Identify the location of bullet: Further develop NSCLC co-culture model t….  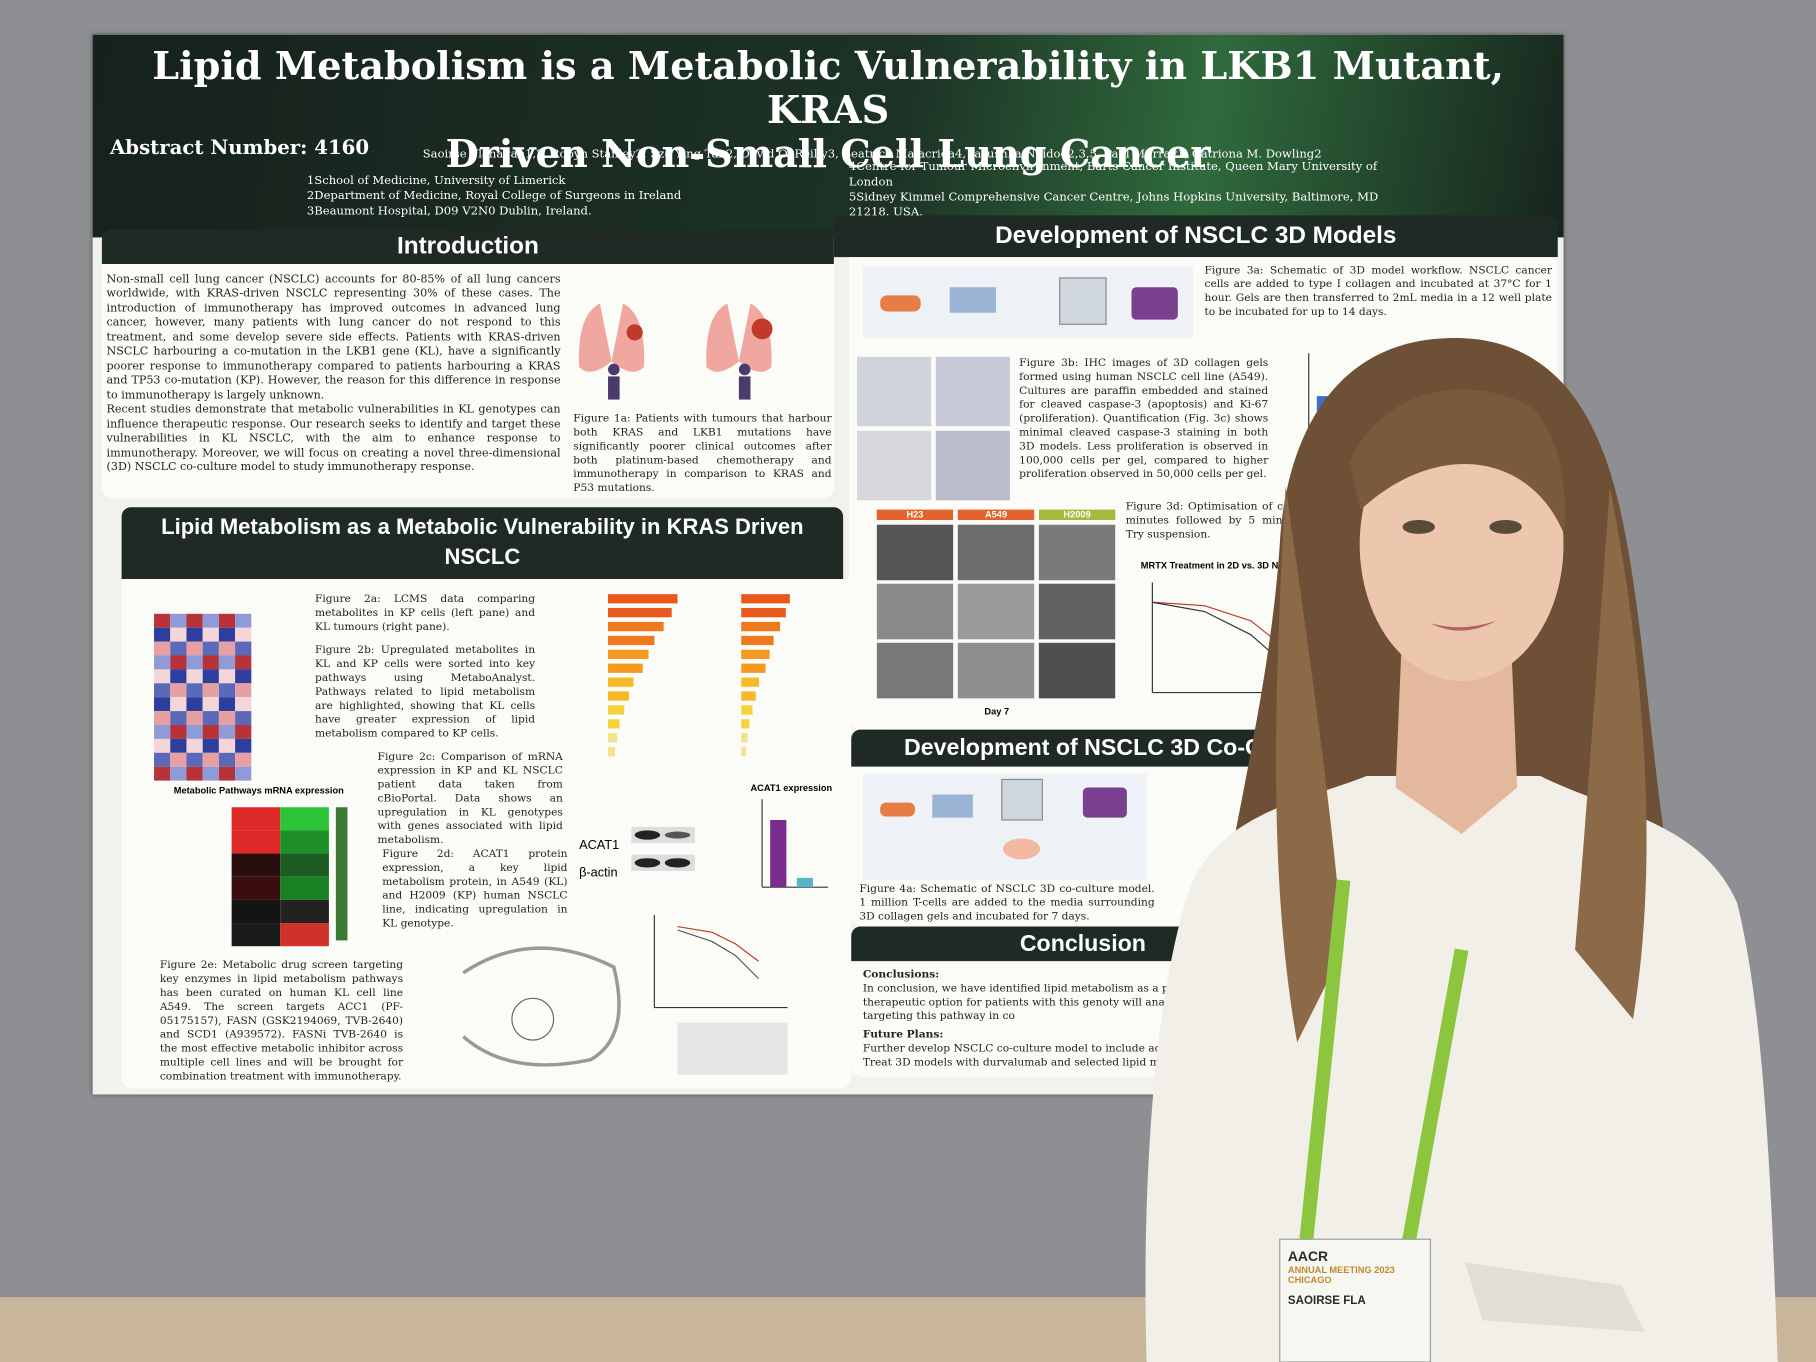
(1018, 1048).